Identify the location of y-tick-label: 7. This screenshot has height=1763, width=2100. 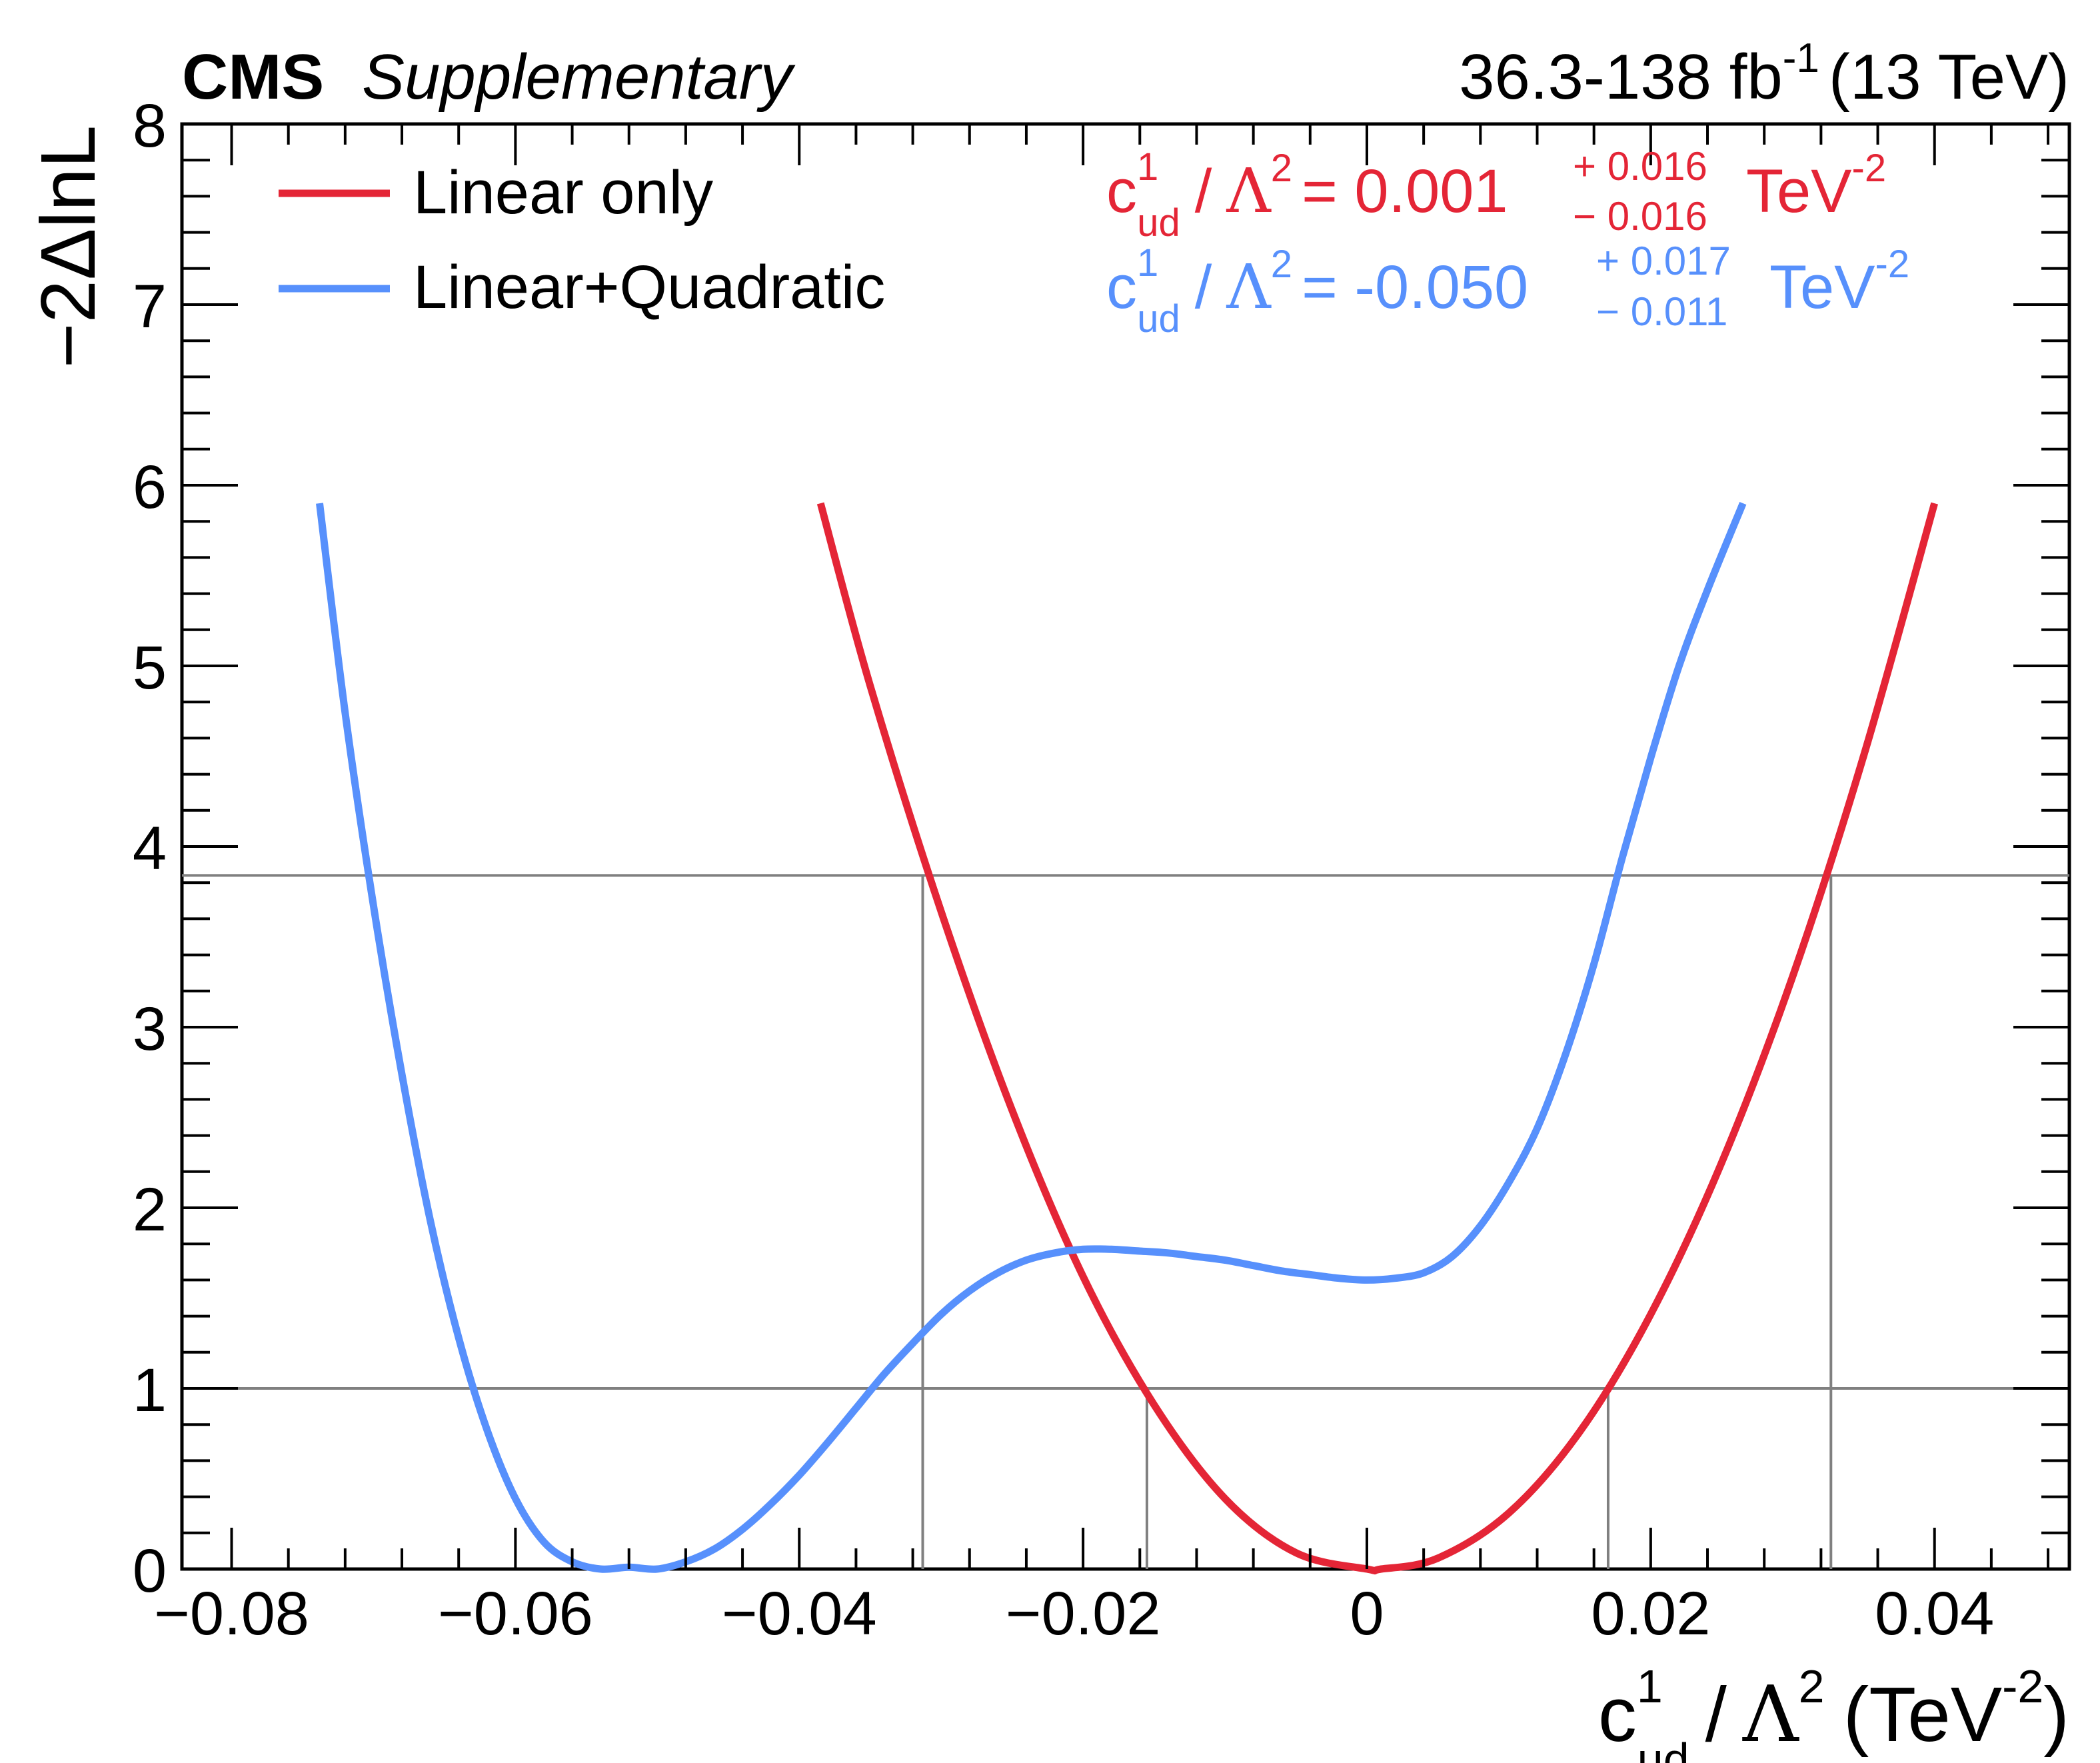
(150, 307).